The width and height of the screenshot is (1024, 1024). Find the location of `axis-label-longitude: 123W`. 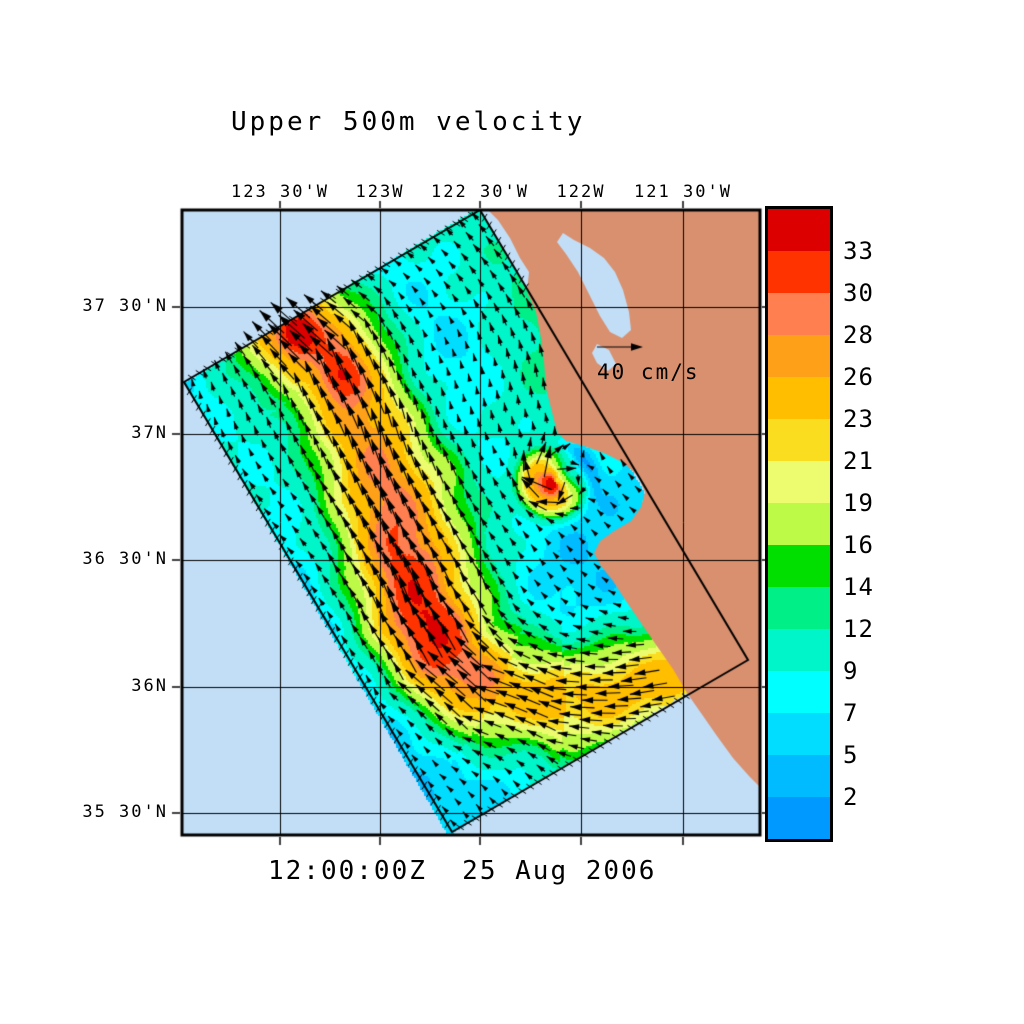

axis-label-longitude: 123W is located at coordinates (380, 192).